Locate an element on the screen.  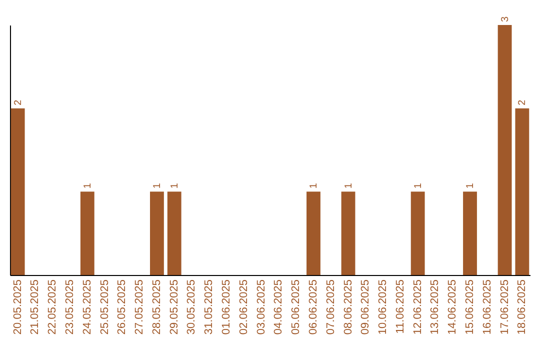
x-tick-label: 24.05.2025 is located at coordinates (87, 307).